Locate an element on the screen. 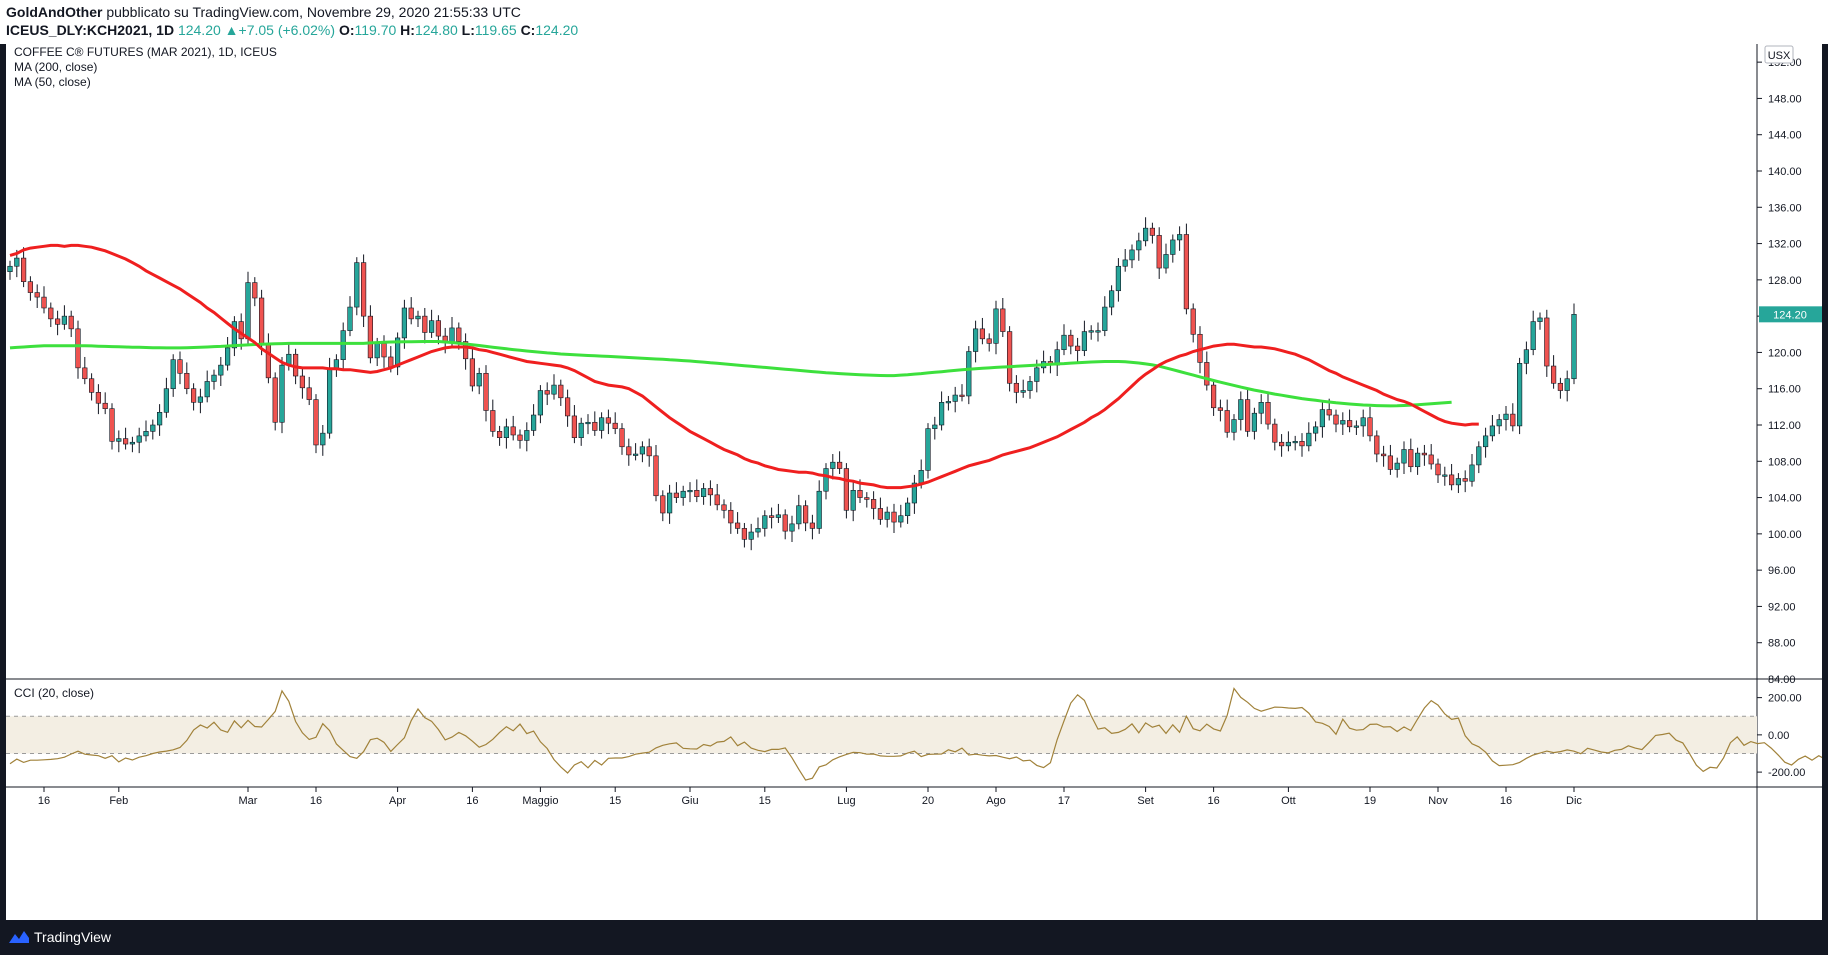 This screenshot has width=1828, height=955. cci-axis: 200.00 0.00 -200.00 is located at coordinates (1781, 736).